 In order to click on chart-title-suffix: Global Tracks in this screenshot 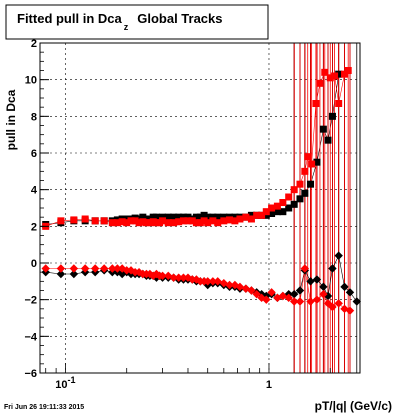, I will do `click(179, 18)`.